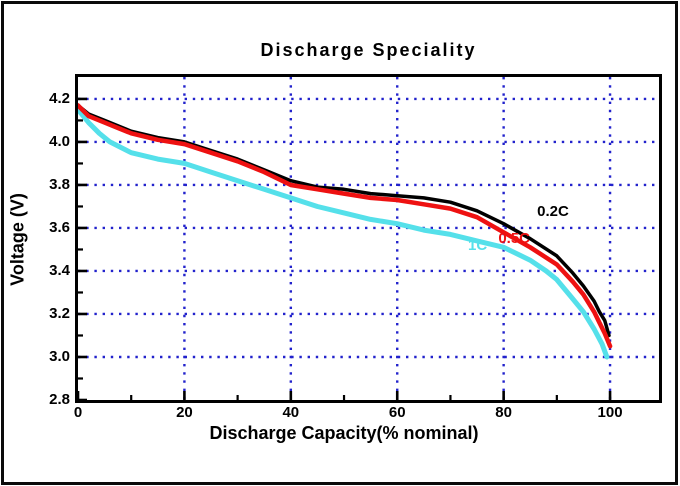 Image resolution: width=680 pixels, height=486 pixels. Describe the element at coordinates (59, 141) in the screenshot. I see `y-tick-label: 4.0` at that location.